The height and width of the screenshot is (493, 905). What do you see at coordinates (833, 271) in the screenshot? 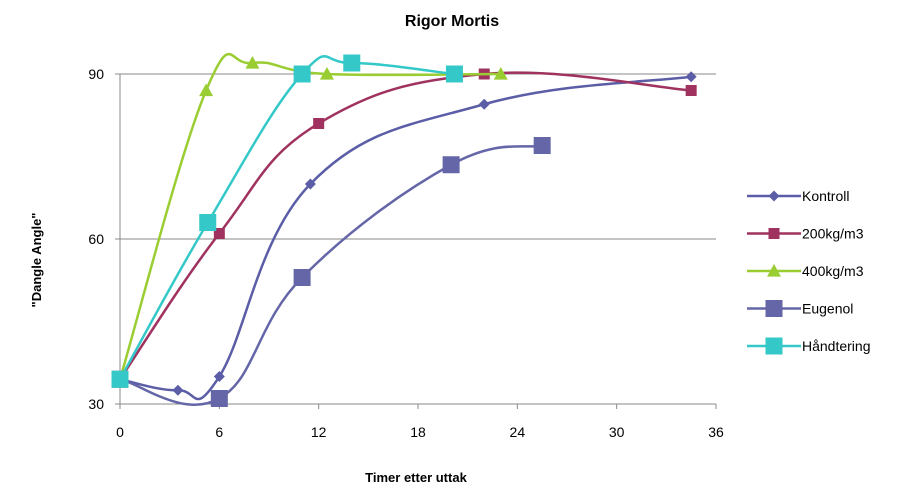
I see `legend-label: 400kg/m3` at bounding box center [833, 271].